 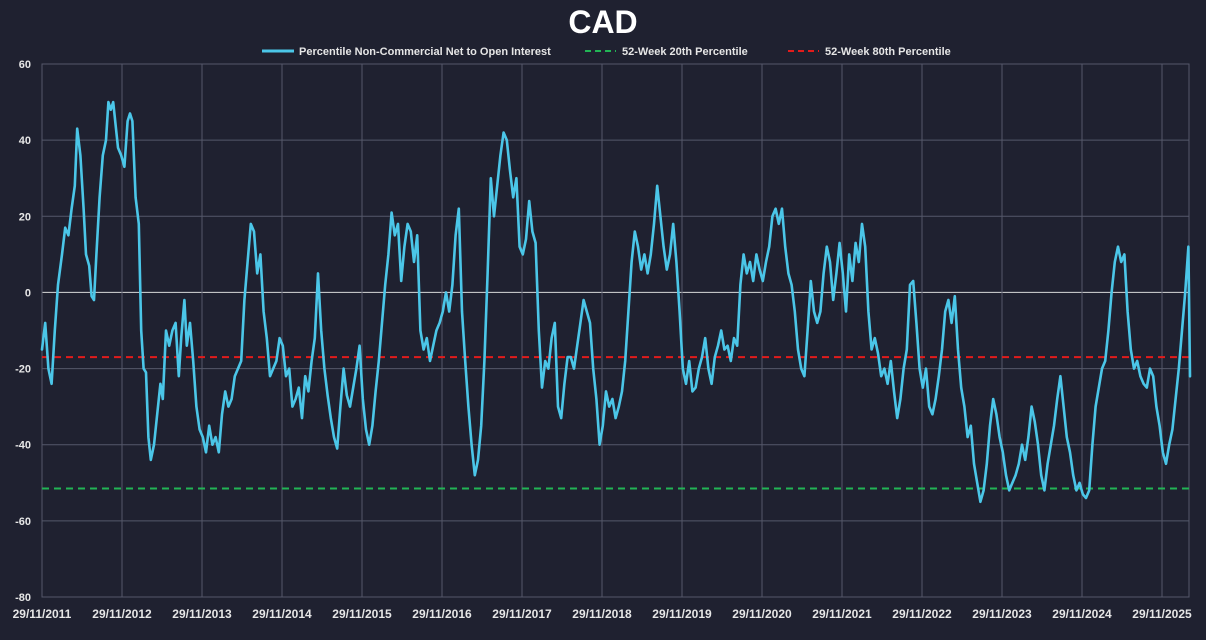 I want to click on x-tick-label: 29/11/2021, so click(x=842, y=614).